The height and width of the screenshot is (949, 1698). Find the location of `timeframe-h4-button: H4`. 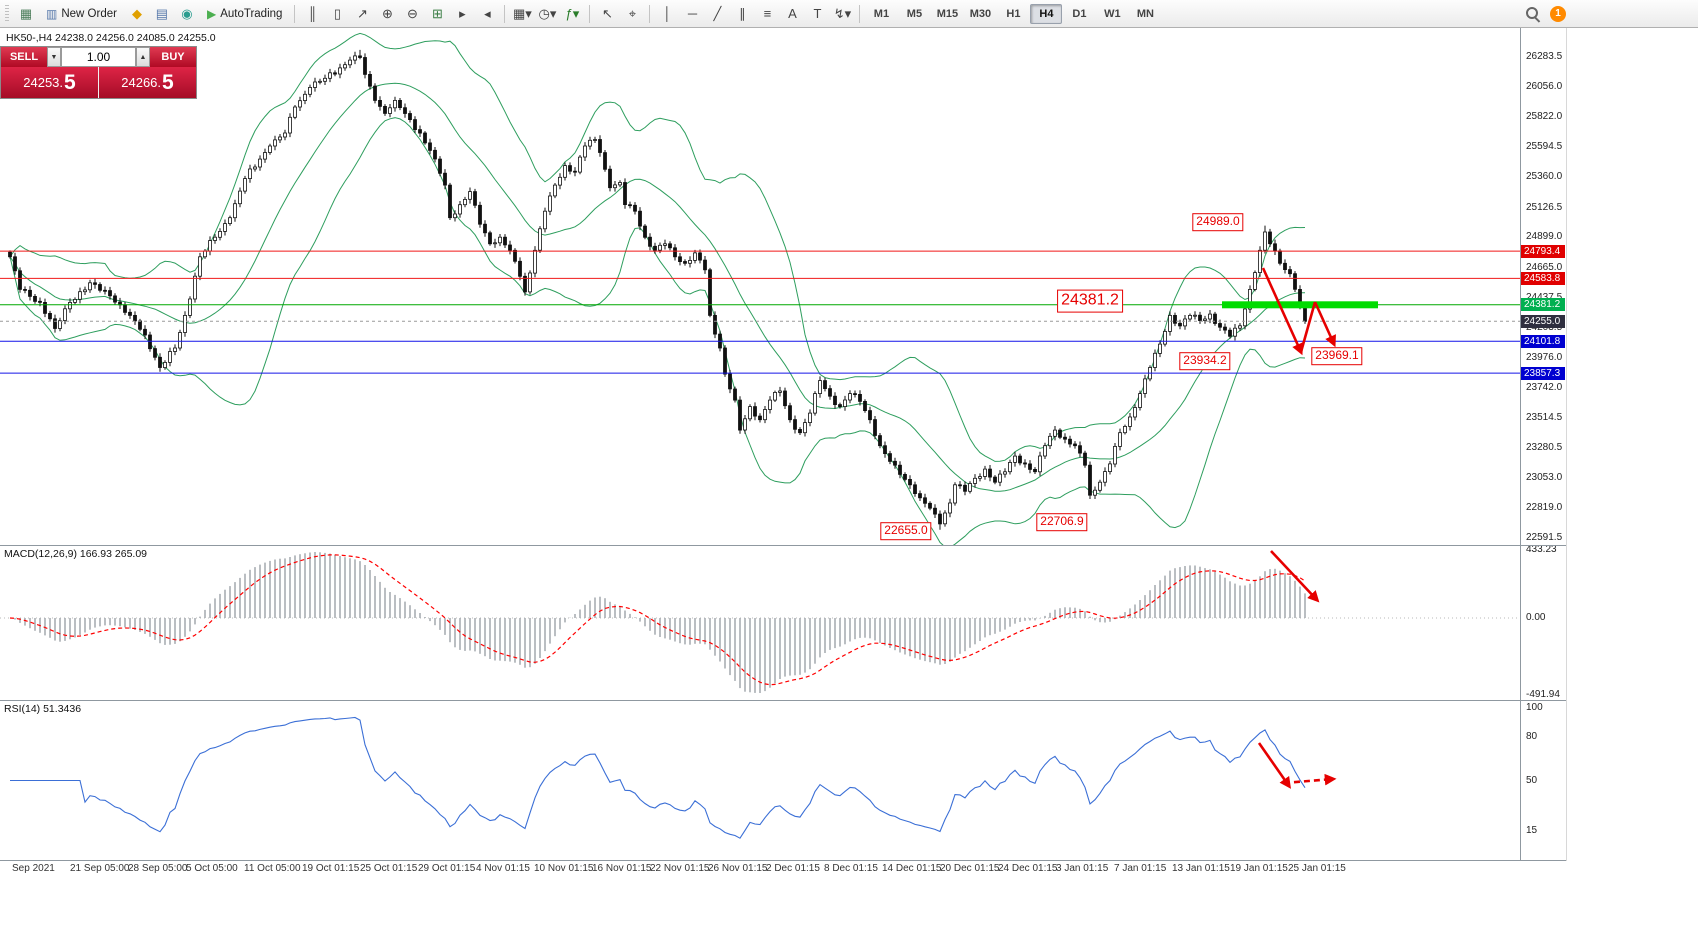

timeframe-h4-button: H4 is located at coordinates (1046, 13).